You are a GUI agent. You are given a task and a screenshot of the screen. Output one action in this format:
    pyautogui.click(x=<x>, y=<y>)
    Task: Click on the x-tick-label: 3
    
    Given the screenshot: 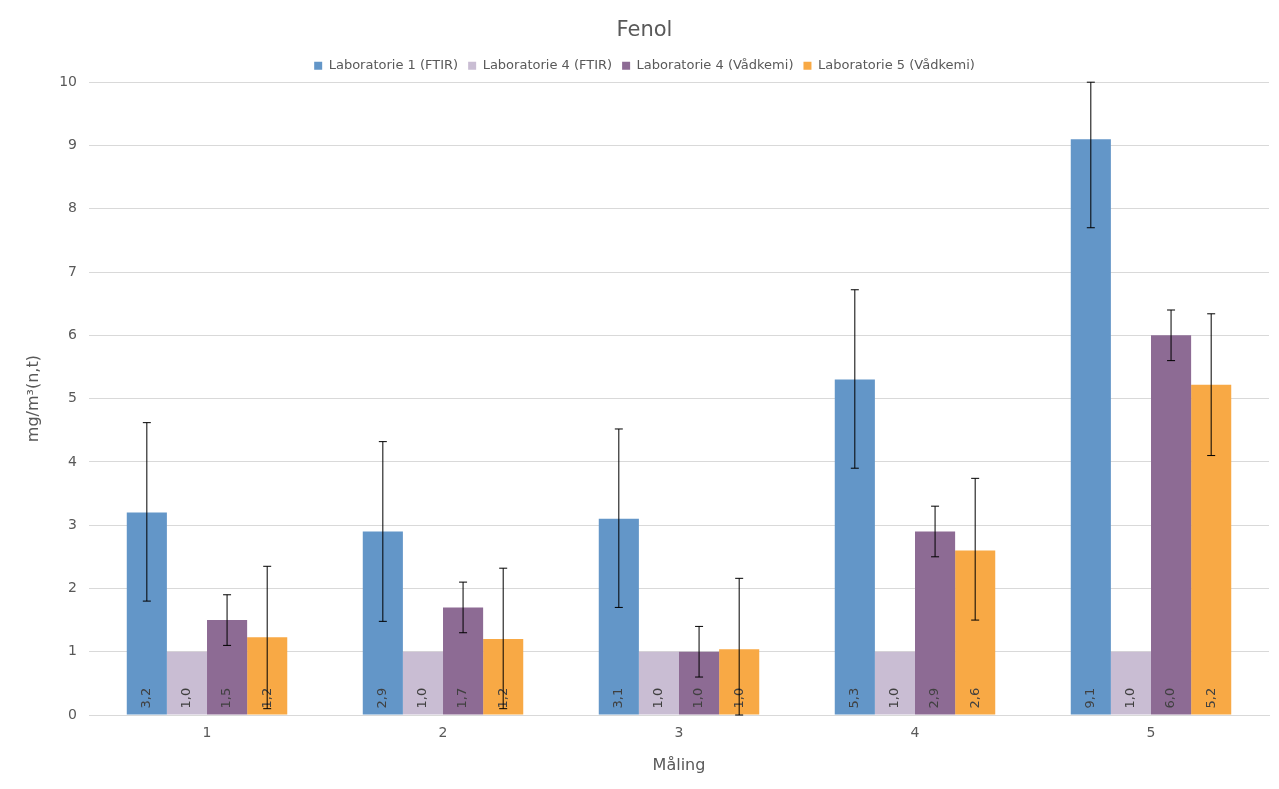 What is the action you would take?
    pyautogui.click(x=679, y=732)
    